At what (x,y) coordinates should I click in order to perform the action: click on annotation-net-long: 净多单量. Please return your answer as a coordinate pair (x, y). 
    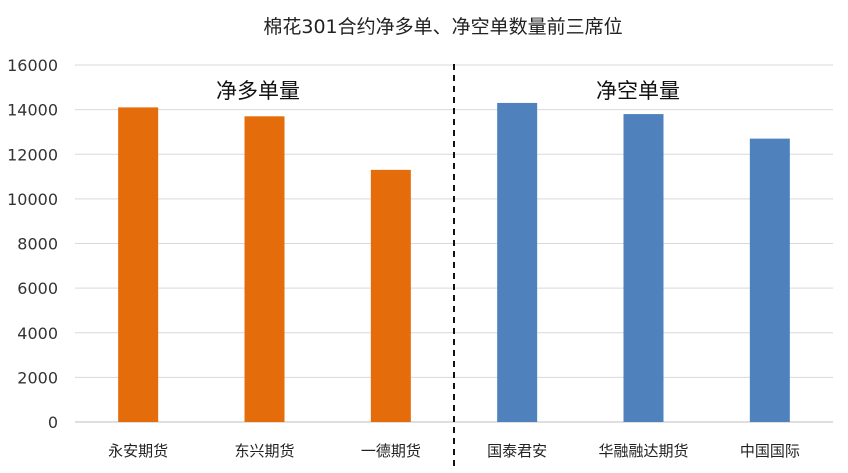
    Looking at the image, I should click on (258, 91).